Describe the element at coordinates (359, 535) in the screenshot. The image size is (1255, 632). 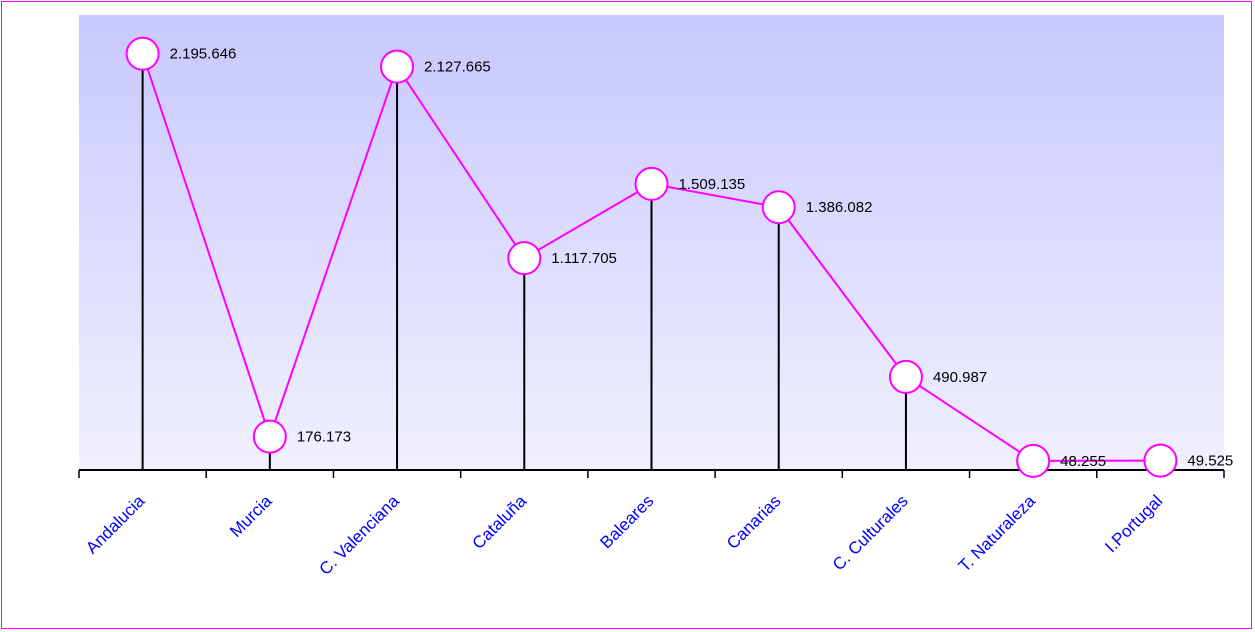
I see `category-label: C. Valenciana` at that location.